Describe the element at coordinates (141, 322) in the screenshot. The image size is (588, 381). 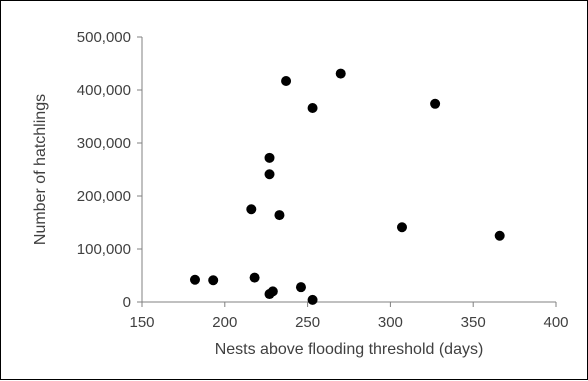
I see `x-tick-label: 150` at that location.